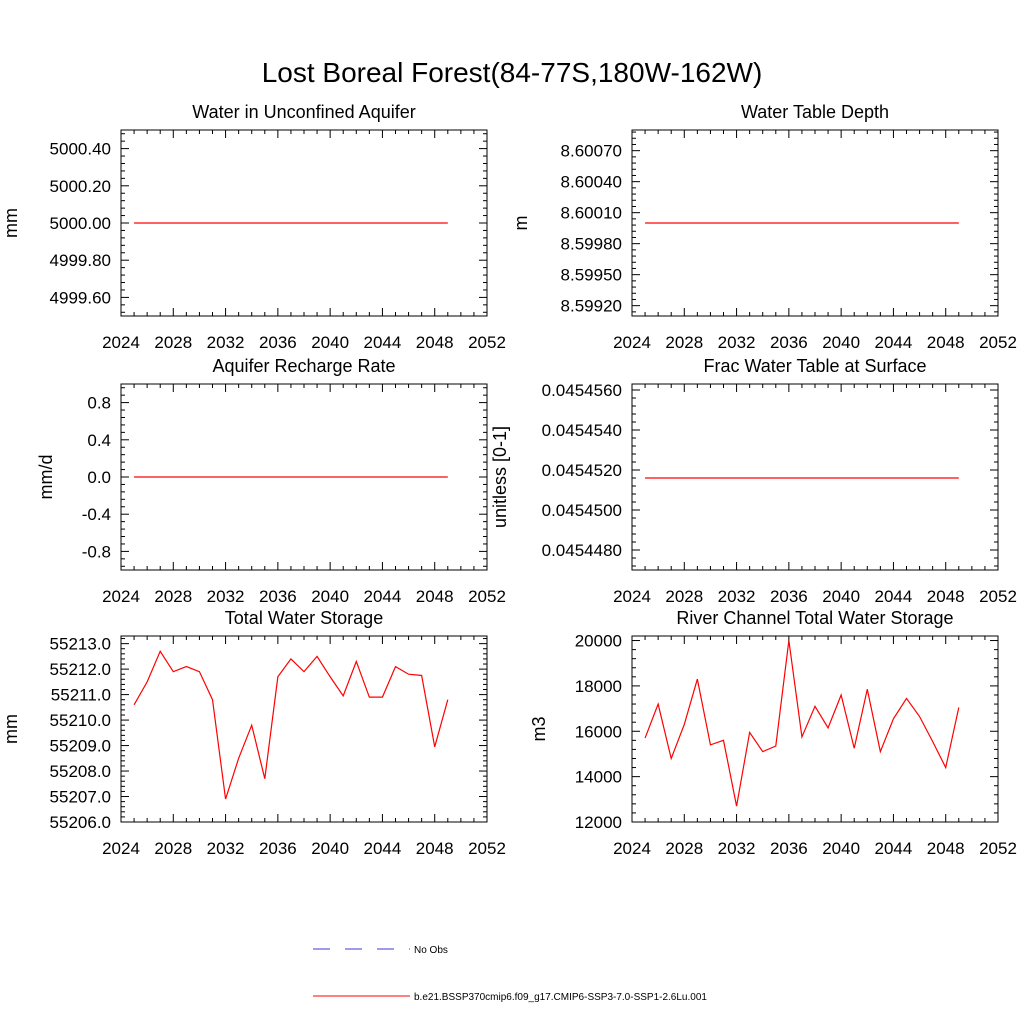 This screenshot has width=1024, height=1029. What do you see at coordinates (81, 695) in the screenshot?
I see `y-tick-label: 55211.0` at bounding box center [81, 695].